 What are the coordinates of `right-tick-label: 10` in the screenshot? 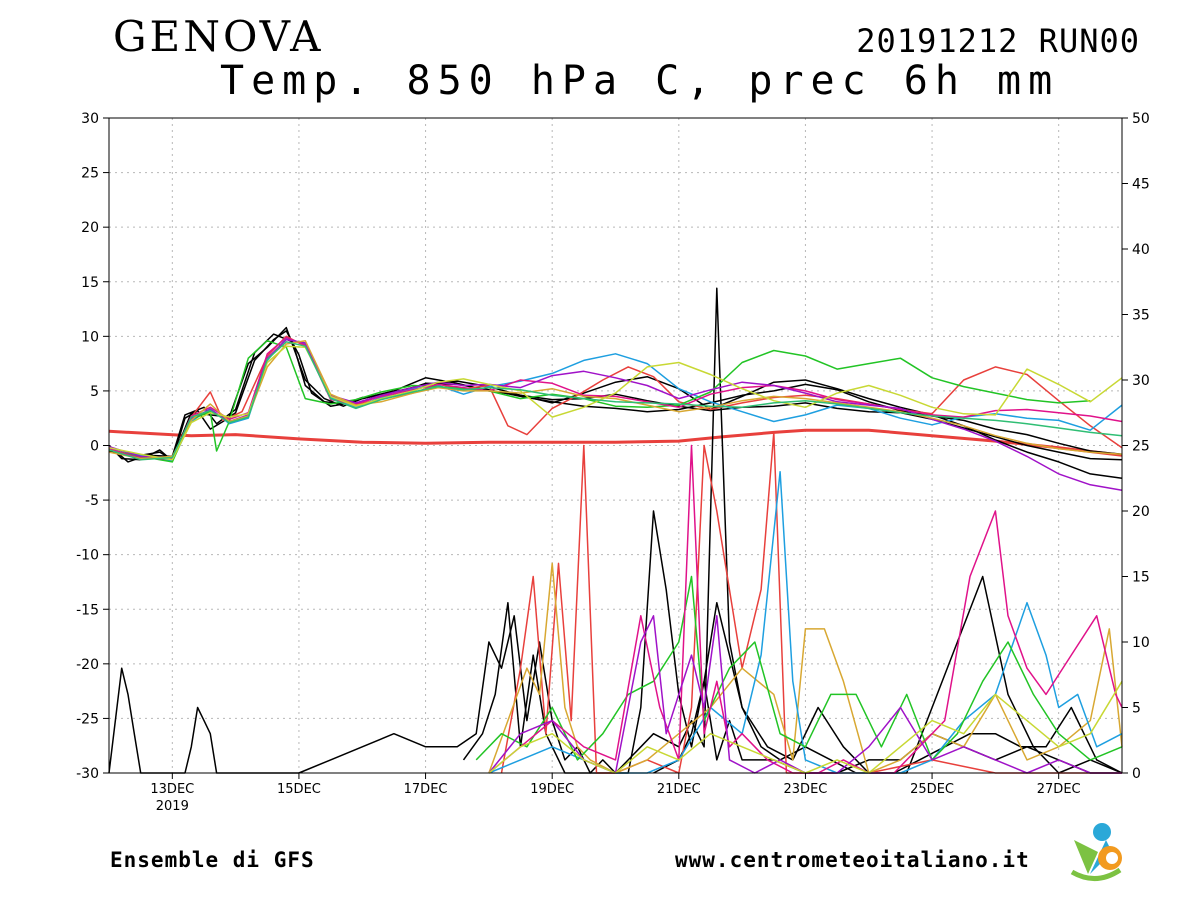 It's located at (1141, 643).